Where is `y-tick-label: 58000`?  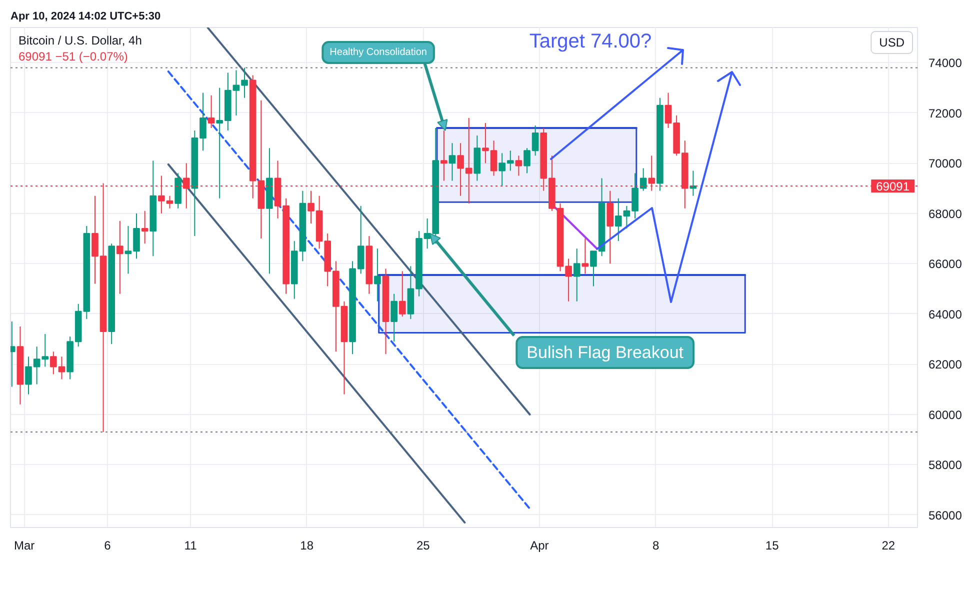
y-tick-label: 58000 is located at coordinates (945, 465).